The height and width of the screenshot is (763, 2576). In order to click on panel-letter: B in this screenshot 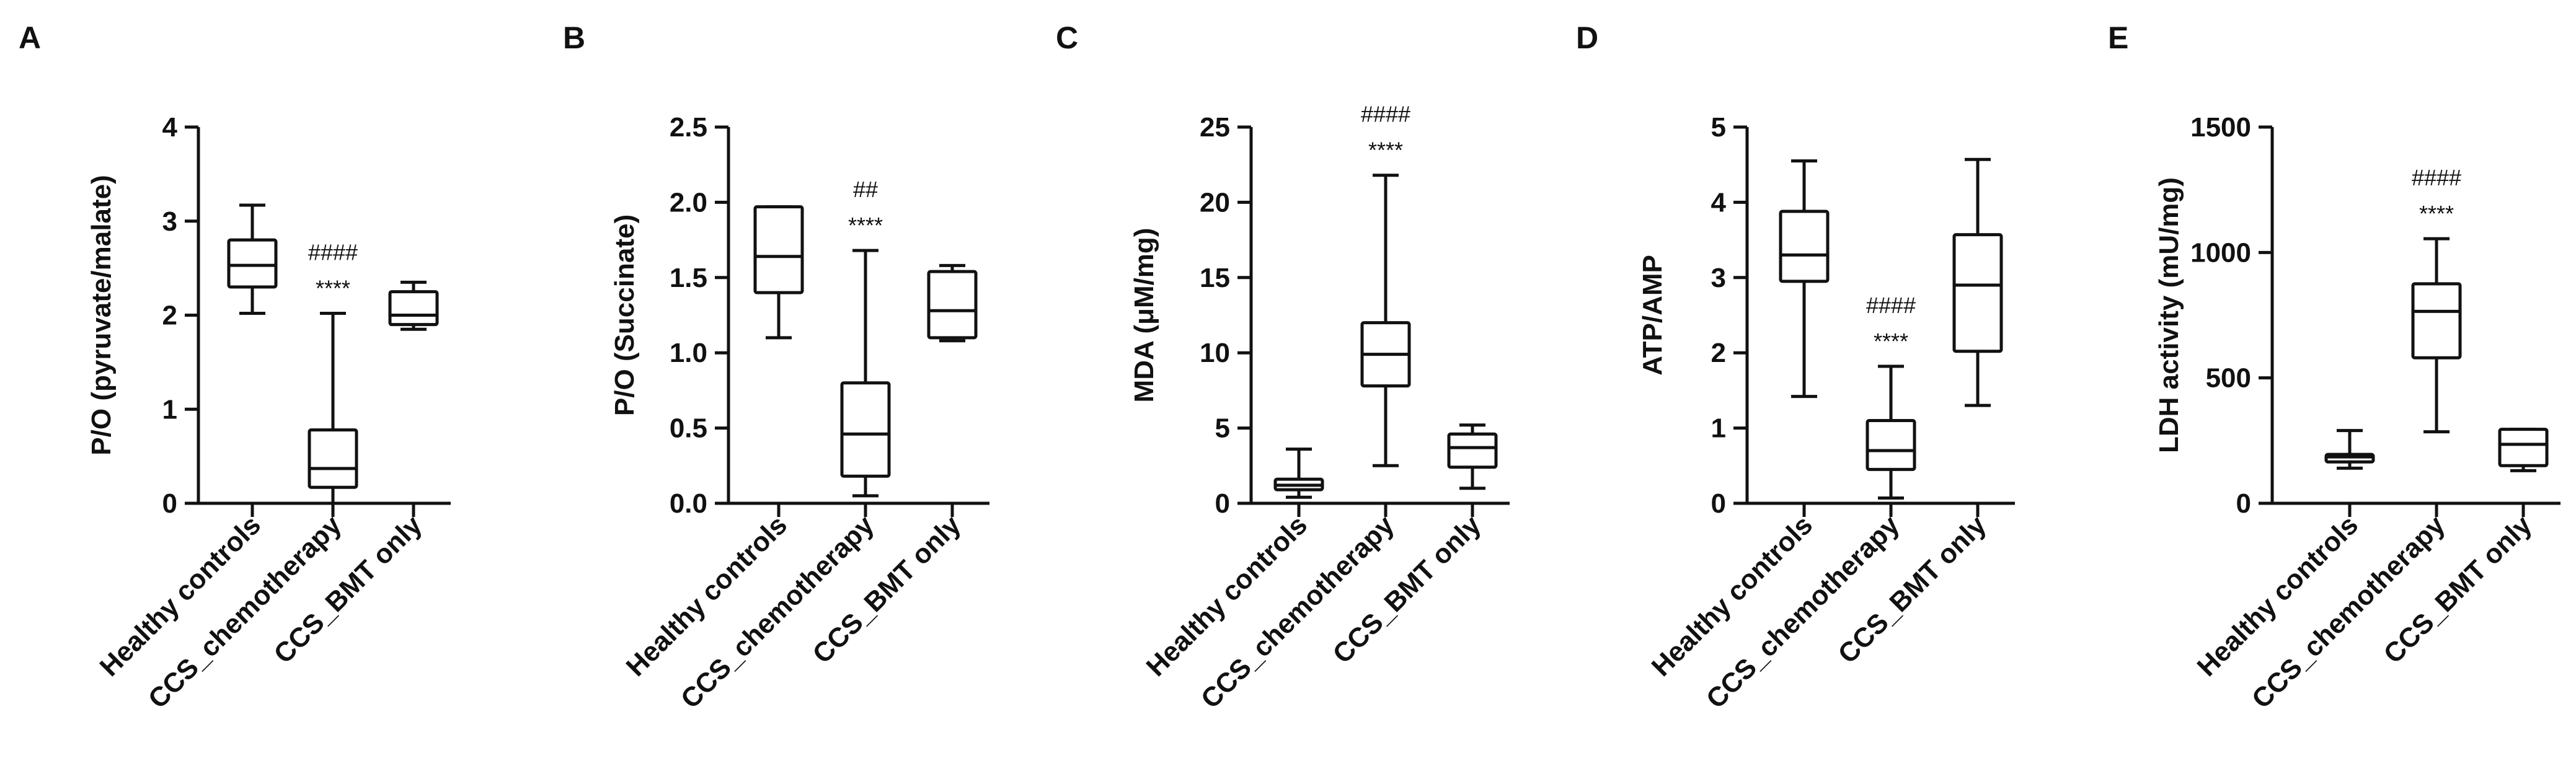, I will do `click(574, 37)`.